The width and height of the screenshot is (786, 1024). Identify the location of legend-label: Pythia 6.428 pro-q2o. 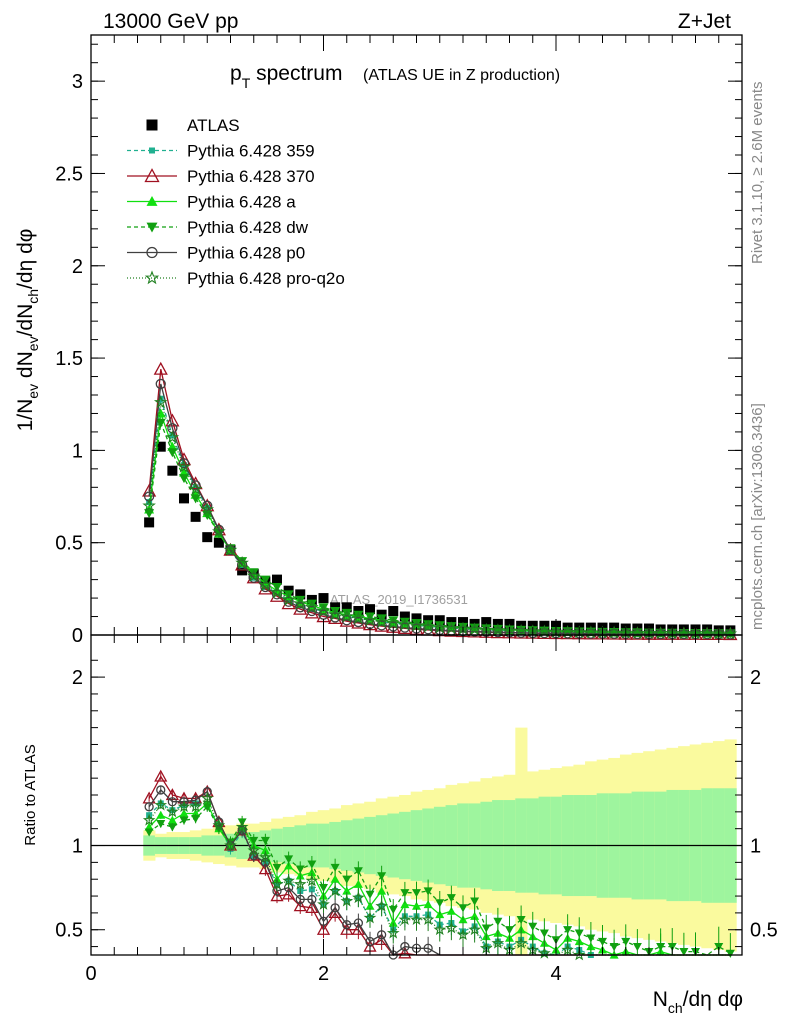
(266, 278).